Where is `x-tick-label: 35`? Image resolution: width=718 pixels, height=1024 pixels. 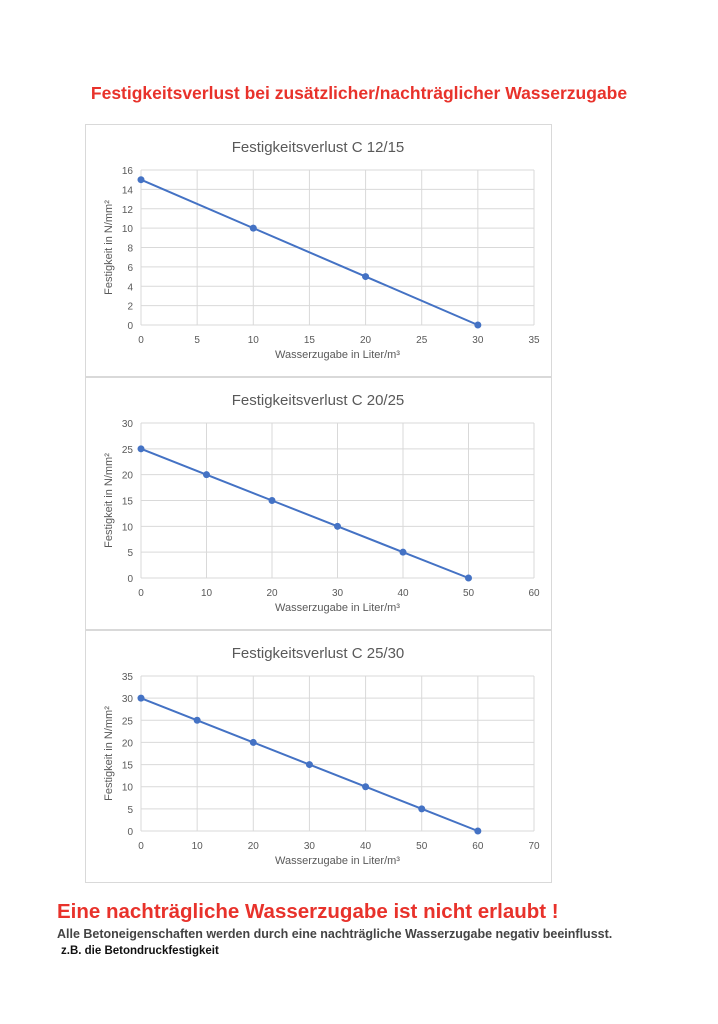 x-tick-label: 35 is located at coordinates (534, 340).